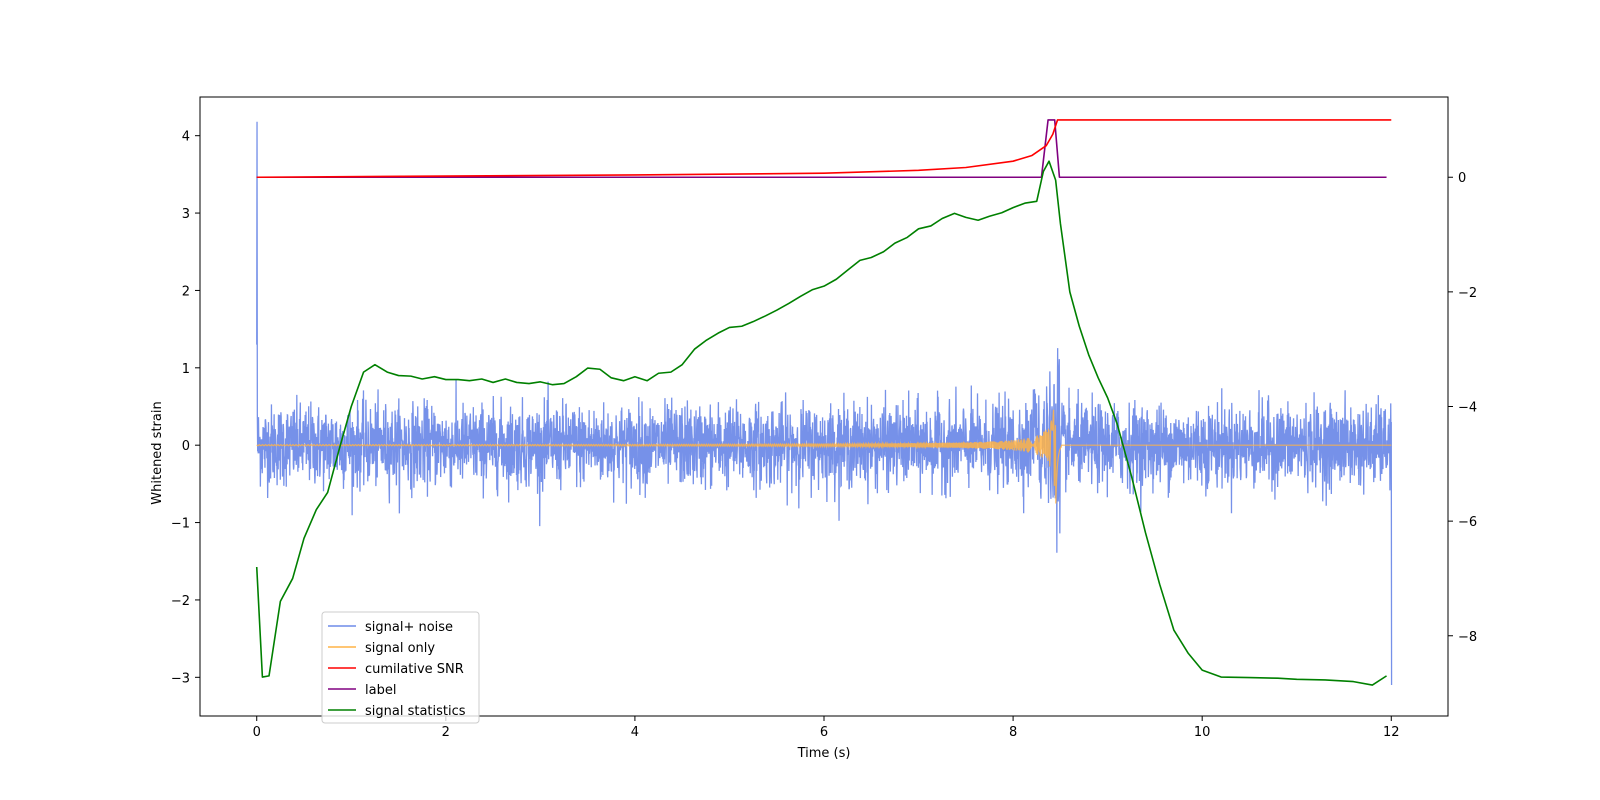 This screenshot has height=800, width=1600. I want to click on y-left-tick-label: 1, so click(186, 369).